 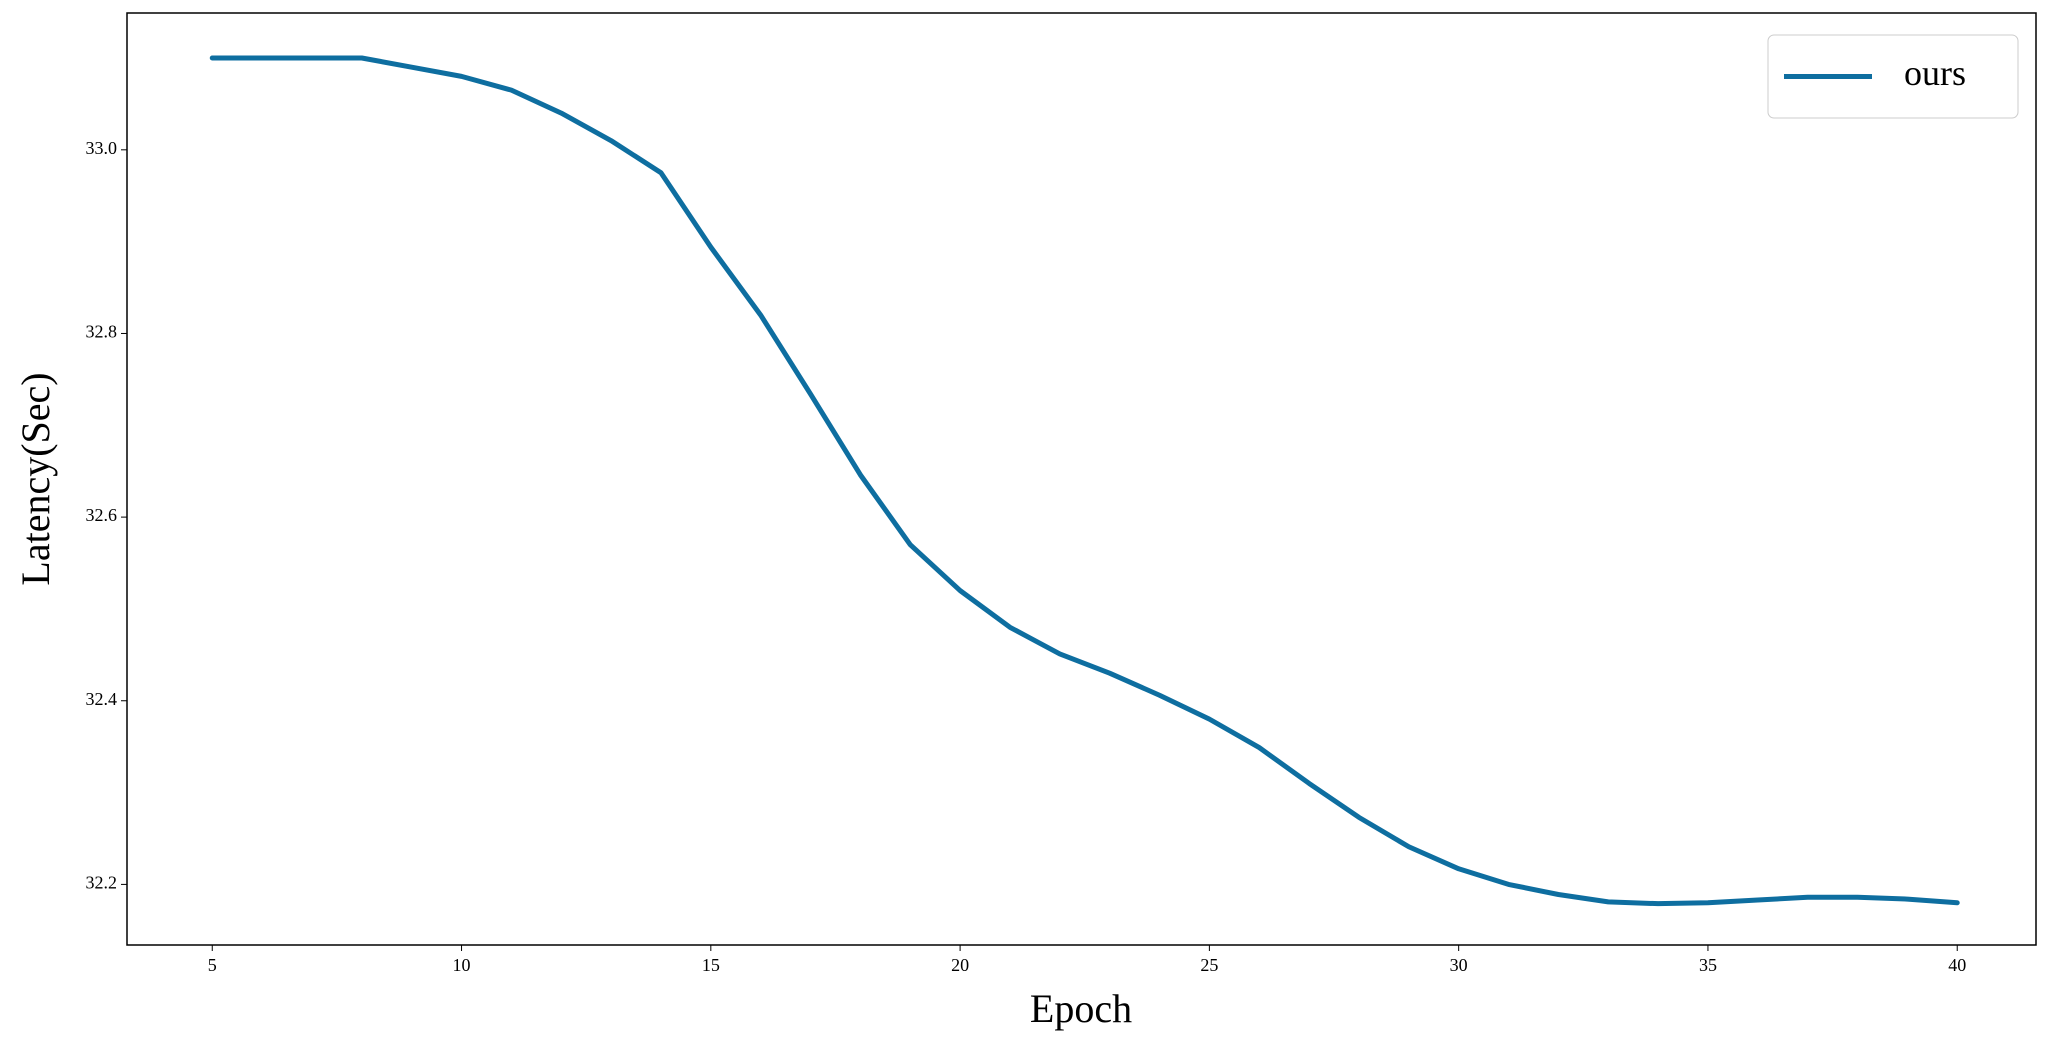 What do you see at coordinates (1081, 1008) in the screenshot?
I see `x-axis-label: Epoch` at bounding box center [1081, 1008].